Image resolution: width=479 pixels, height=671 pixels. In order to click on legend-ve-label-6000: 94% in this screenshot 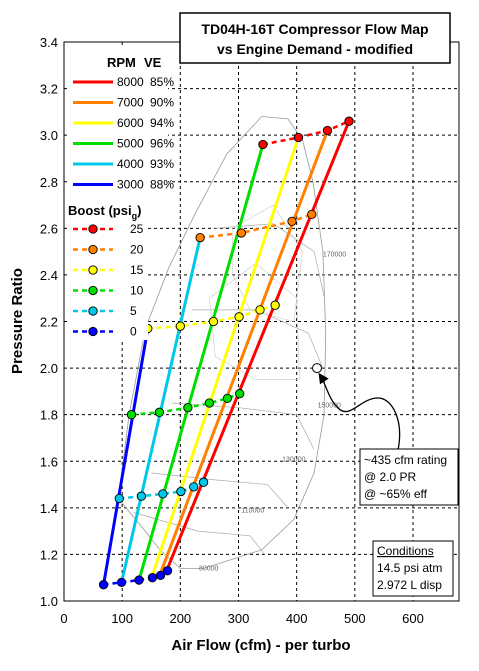, I will do `click(162, 123)`.